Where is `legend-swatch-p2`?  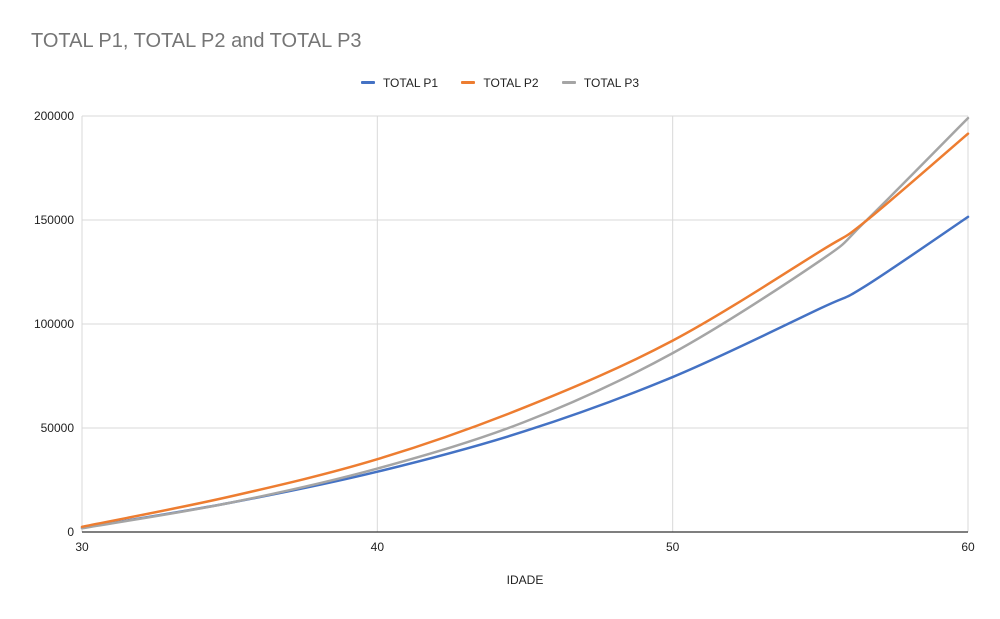 legend-swatch-p2 is located at coordinates (468, 82).